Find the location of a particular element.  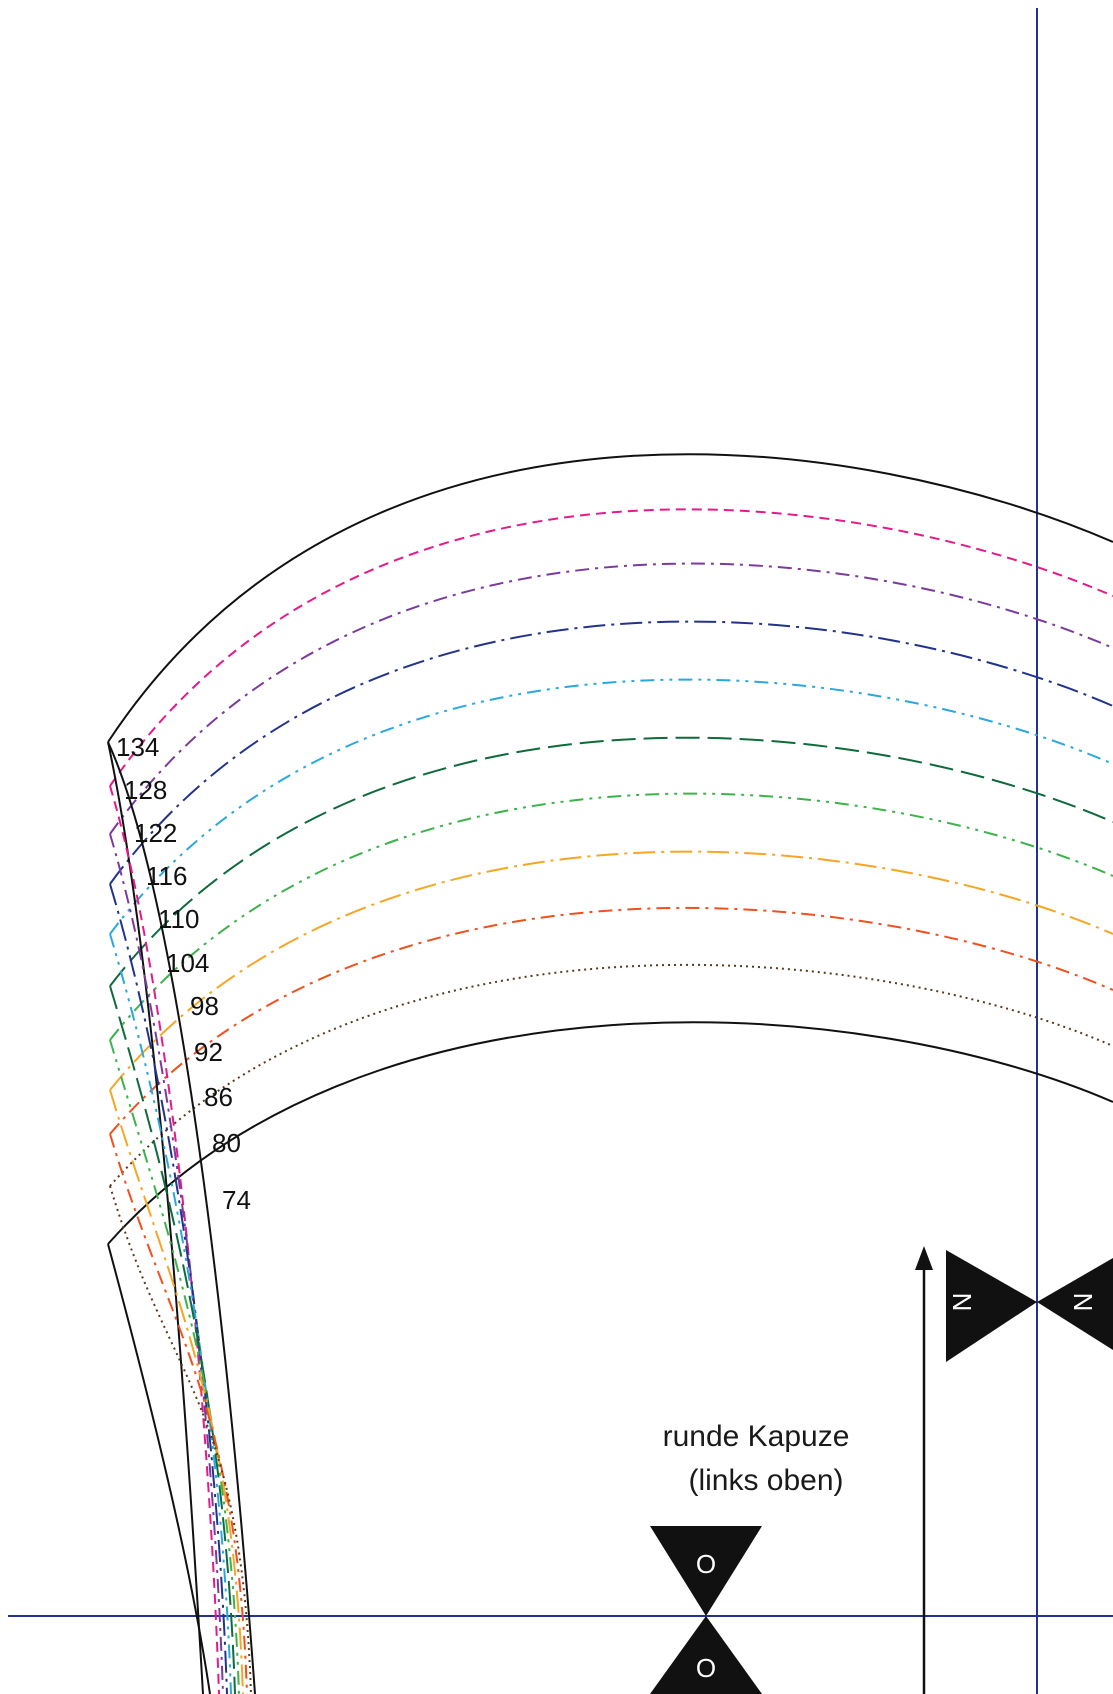

inner-side-seam is located at coordinates (159, 1468).